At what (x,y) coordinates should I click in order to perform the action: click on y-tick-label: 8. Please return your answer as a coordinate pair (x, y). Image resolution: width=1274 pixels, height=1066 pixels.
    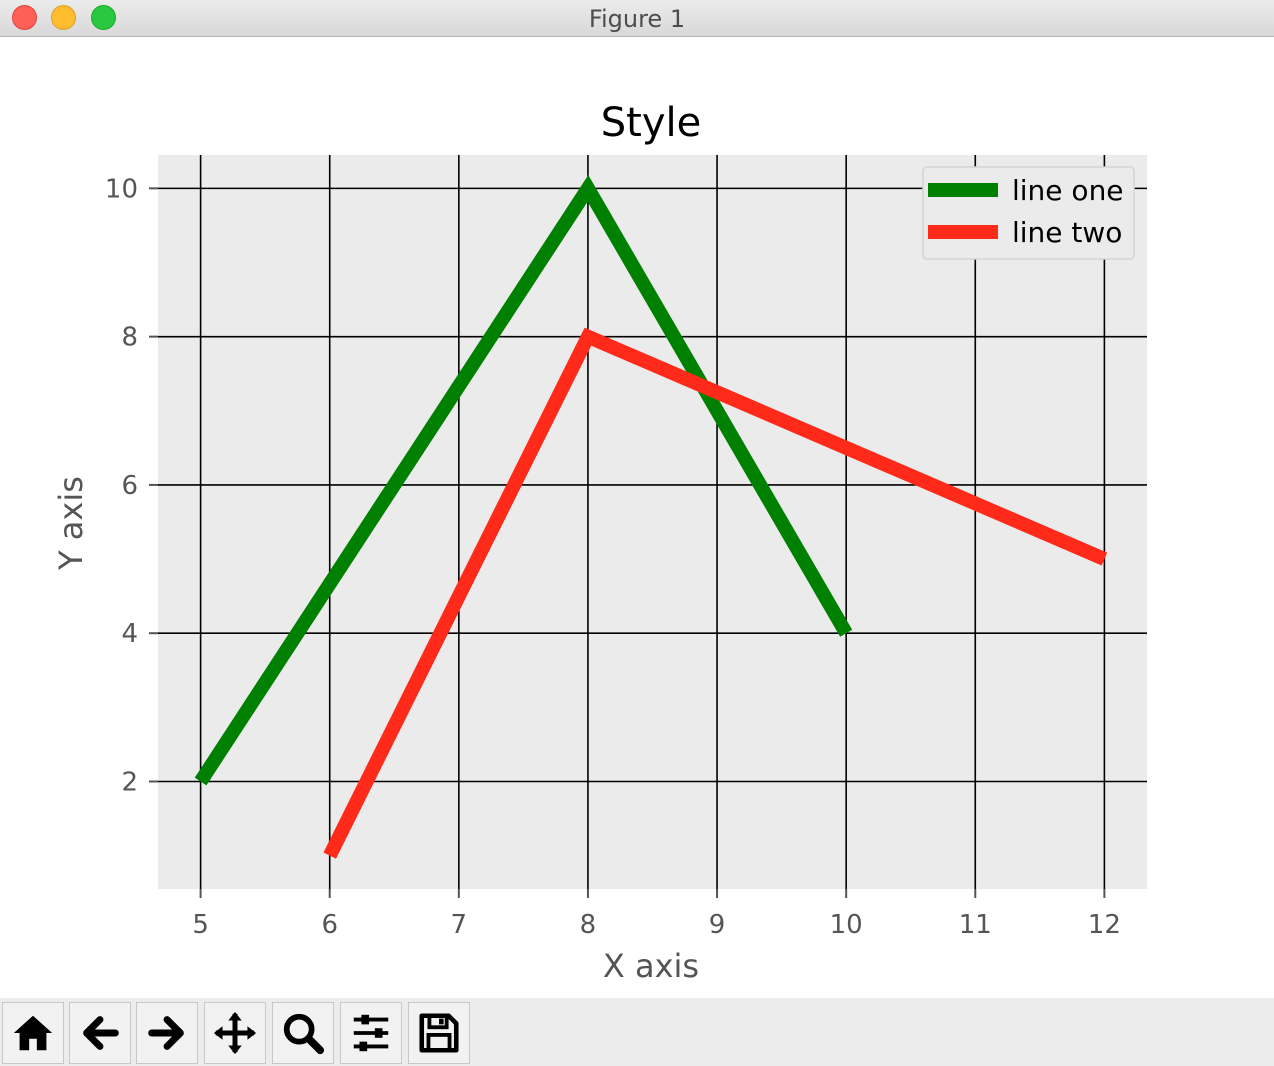
    Looking at the image, I should click on (129, 338).